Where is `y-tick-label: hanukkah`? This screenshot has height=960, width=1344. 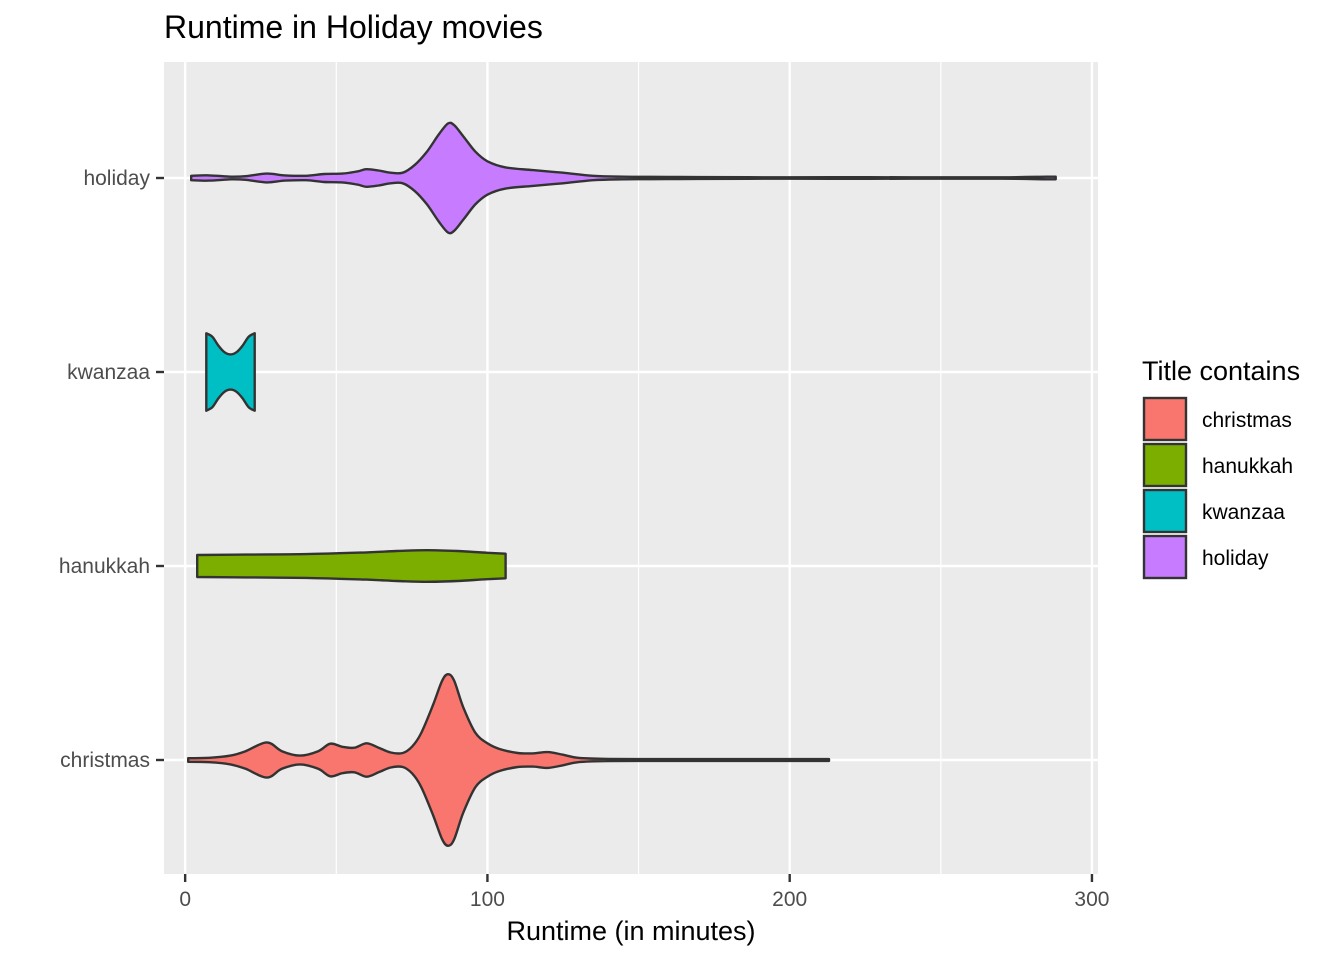
y-tick-label: hanukkah is located at coordinates (104, 566).